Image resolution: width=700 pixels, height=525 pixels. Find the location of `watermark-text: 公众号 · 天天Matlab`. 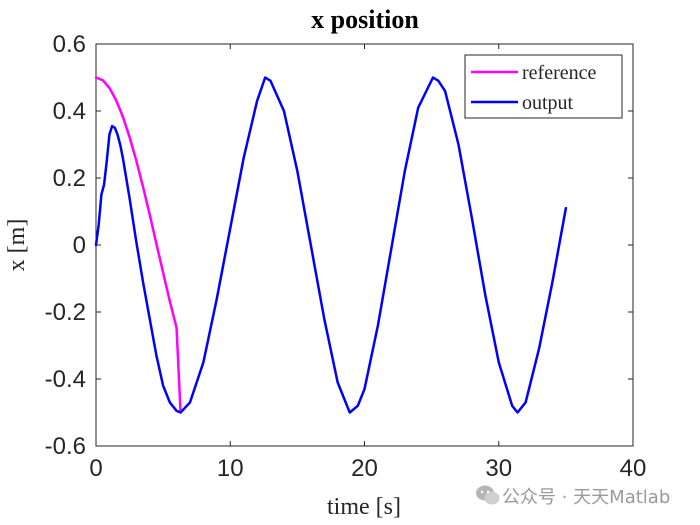

watermark-text: 公众号 · 天天Matlab is located at coordinates (586, 497).